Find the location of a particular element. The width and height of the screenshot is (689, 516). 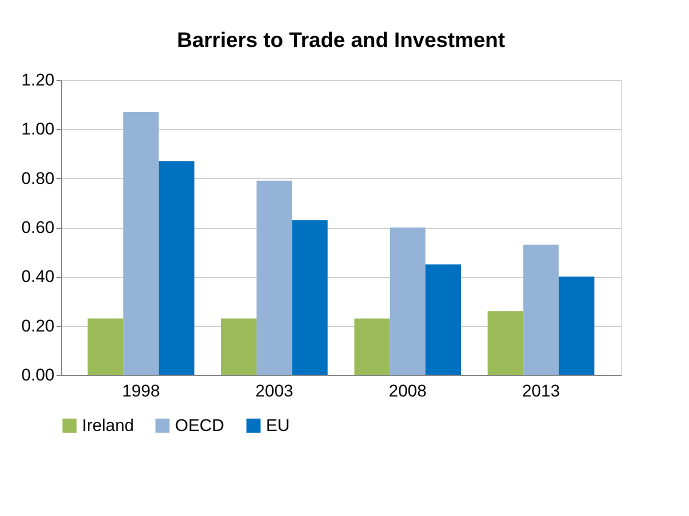

y-tick-label: 0.20 is located at coordinates (37, 326).